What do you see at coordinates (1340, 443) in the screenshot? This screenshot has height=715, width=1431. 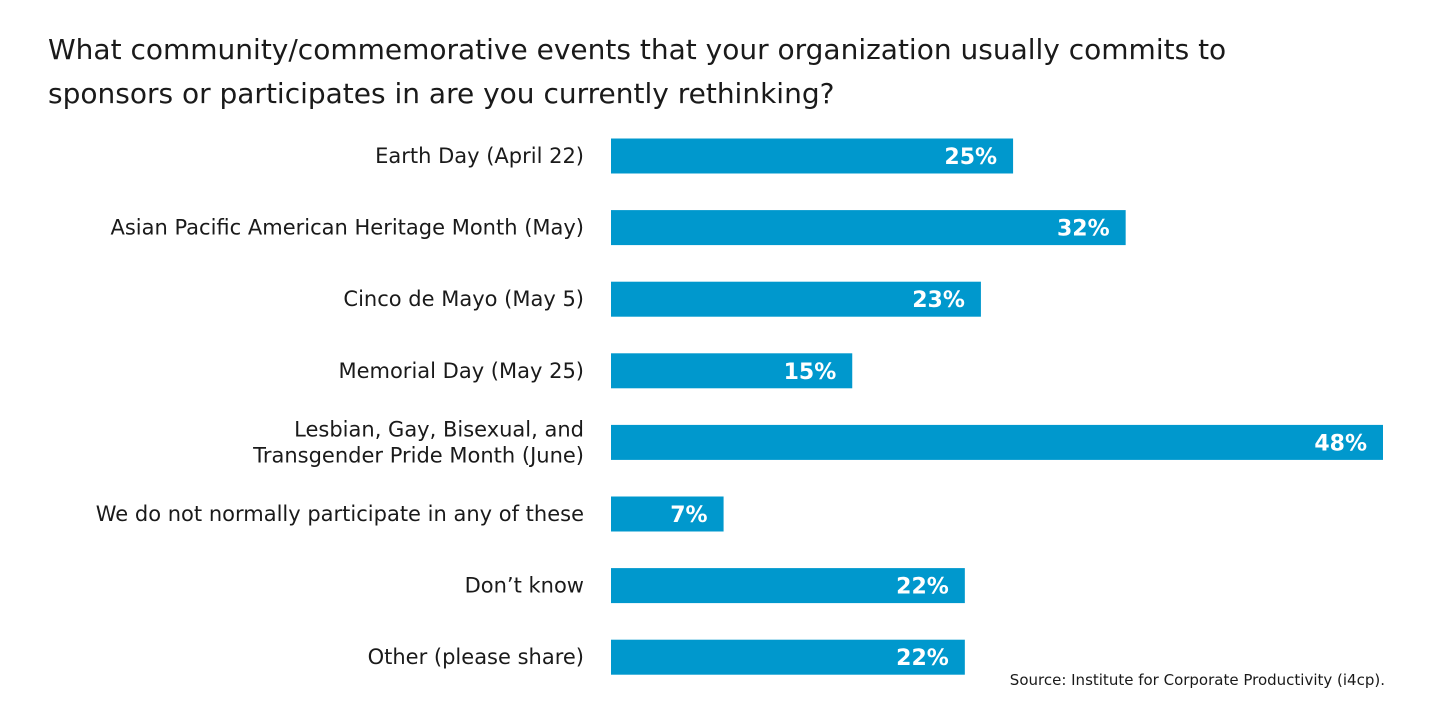 I see `value-label-4: 48%` at bounding box center [1340, 443].